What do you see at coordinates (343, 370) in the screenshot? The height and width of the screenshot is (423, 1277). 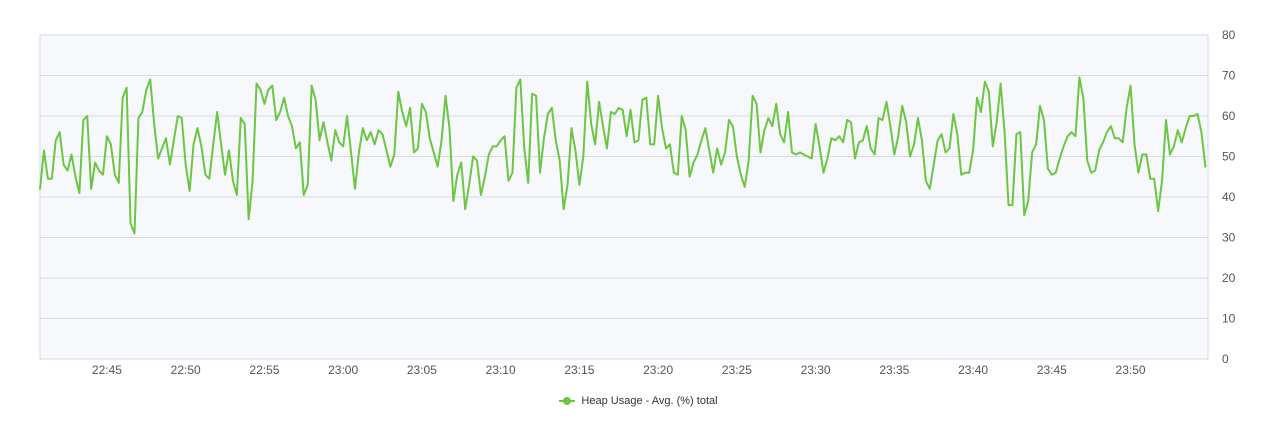 I see `x-tick-label: 23:00` at bounding box center [343, 370].